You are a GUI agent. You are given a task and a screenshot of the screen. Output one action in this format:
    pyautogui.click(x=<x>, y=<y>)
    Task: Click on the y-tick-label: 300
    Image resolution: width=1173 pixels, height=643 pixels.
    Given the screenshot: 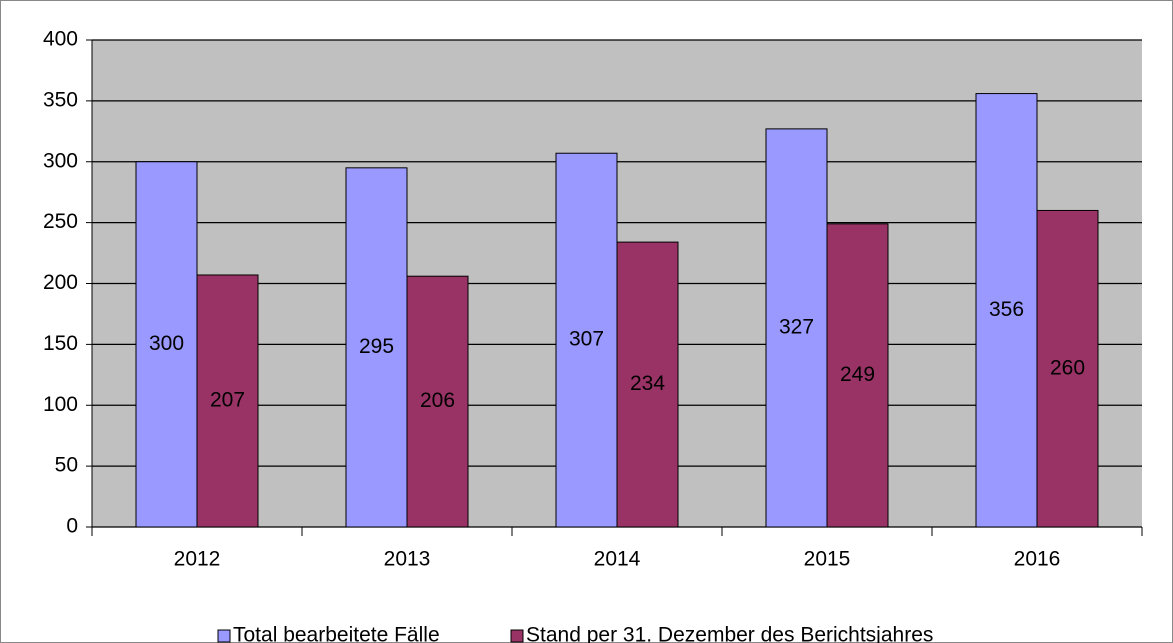 What is the action you would take?
    pyautogui.click(x=60, y=160)
    